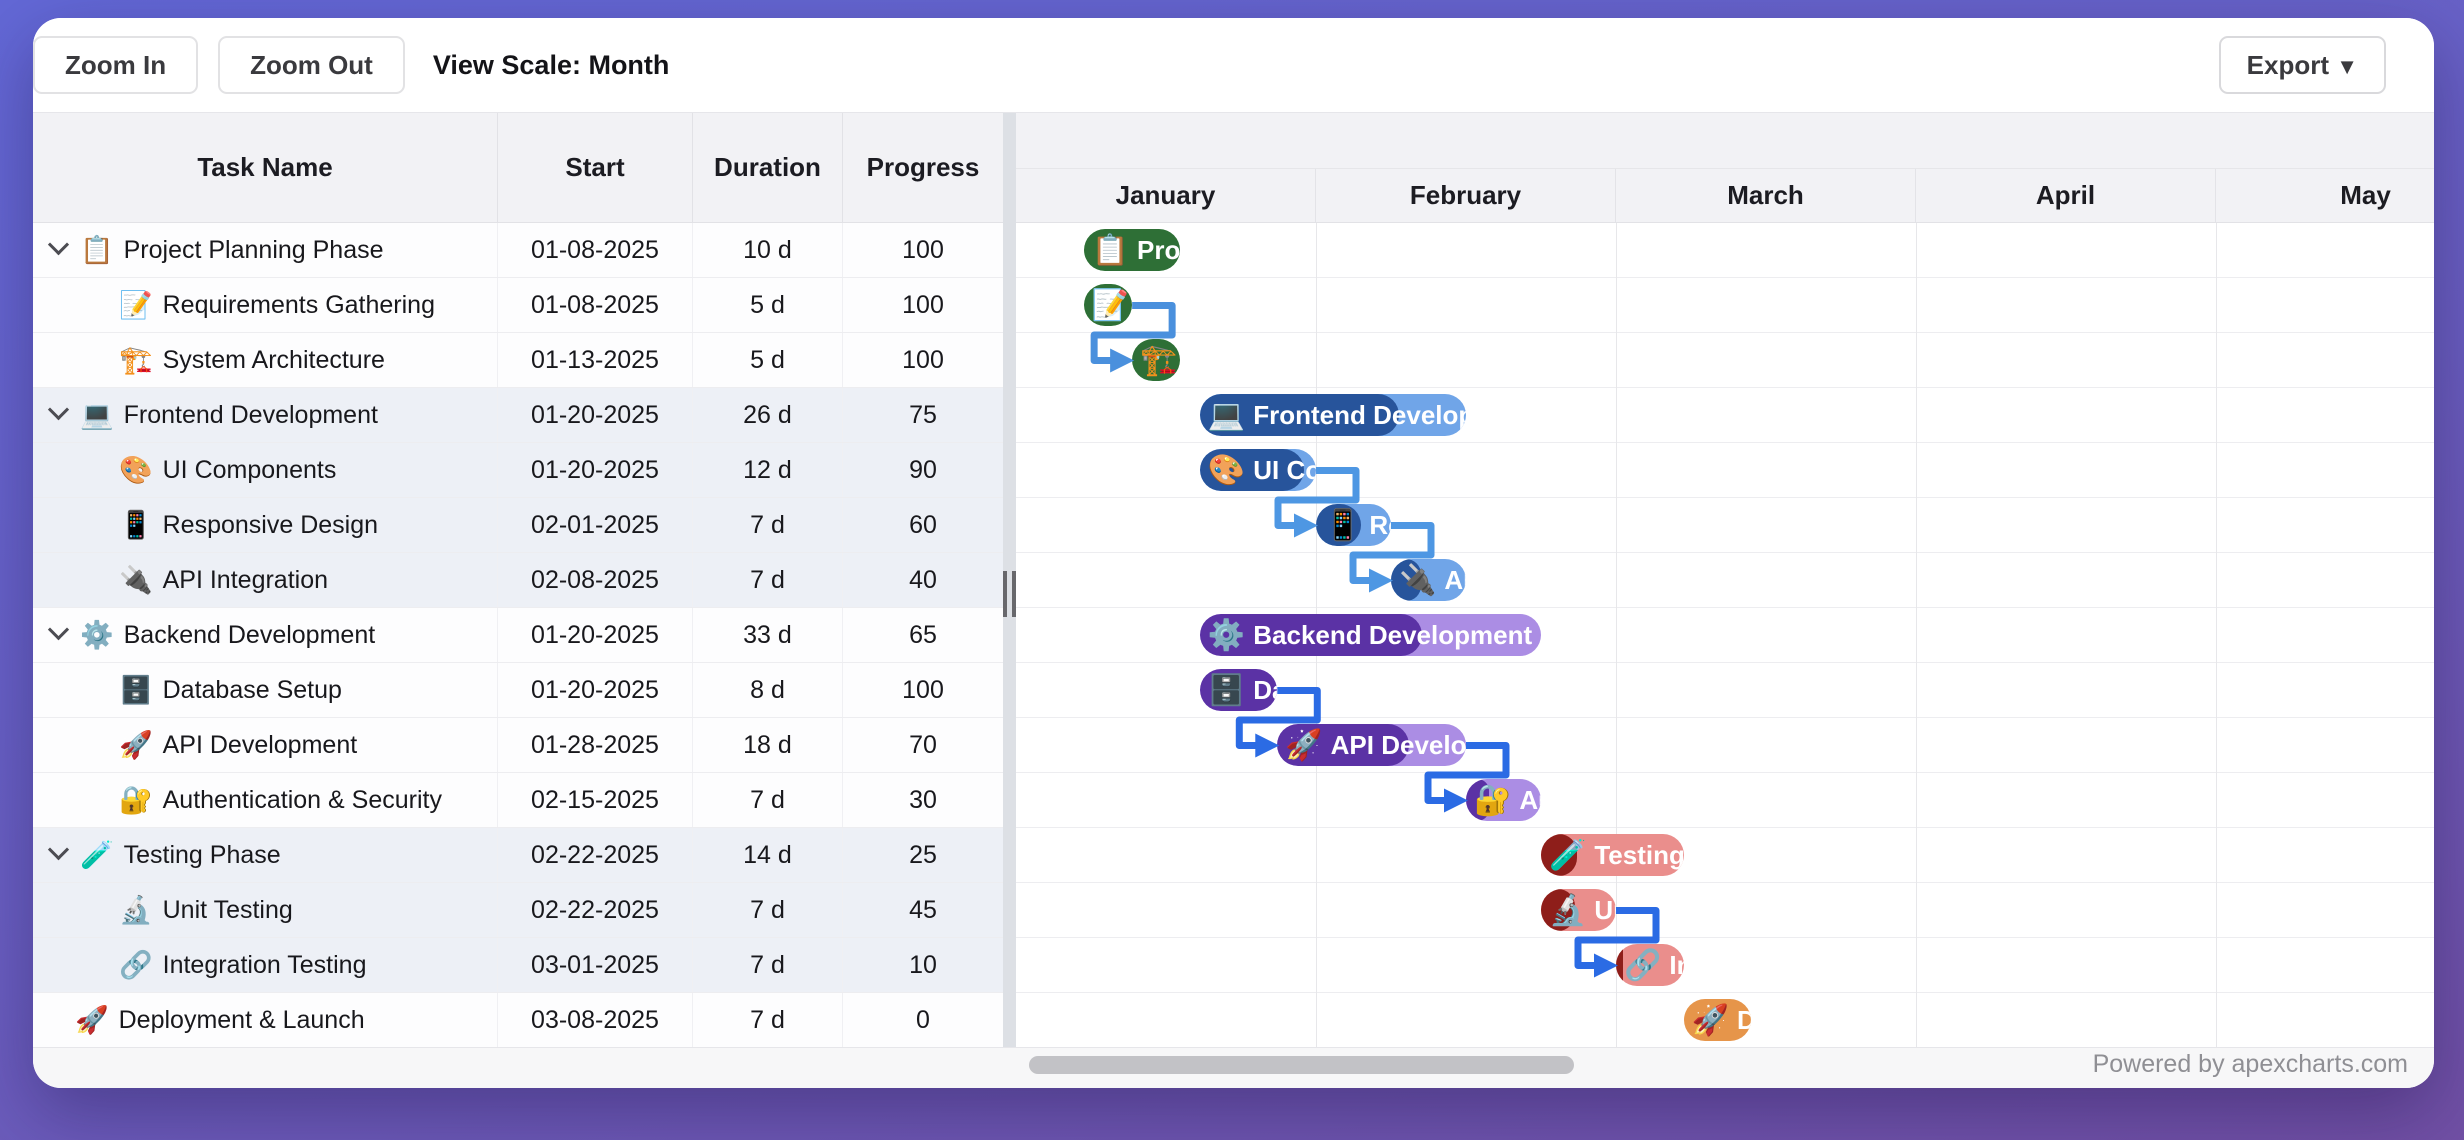 The height and width of the screenshot is (1140, 2464). I want to click on table-row: 🔌 API Integration 02-08-2025 7 d 40, so click(518, 580).